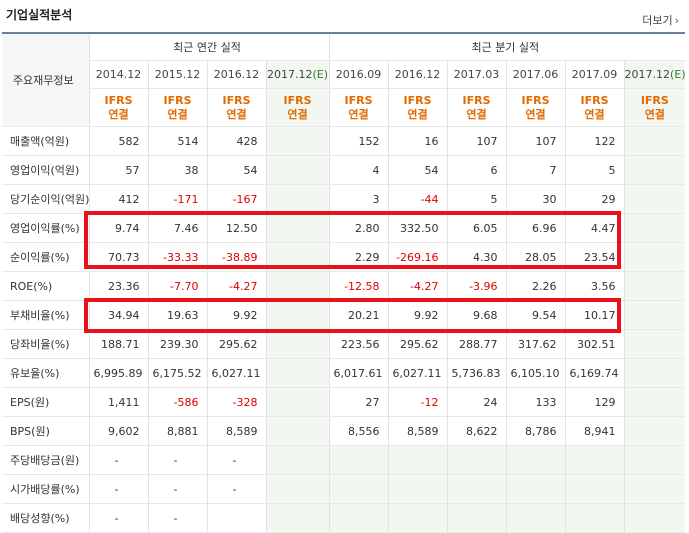 This screenshot has height=533, width=689. I want to click on ifrs-badge-9: IFRS 연결, so click(655, 107).